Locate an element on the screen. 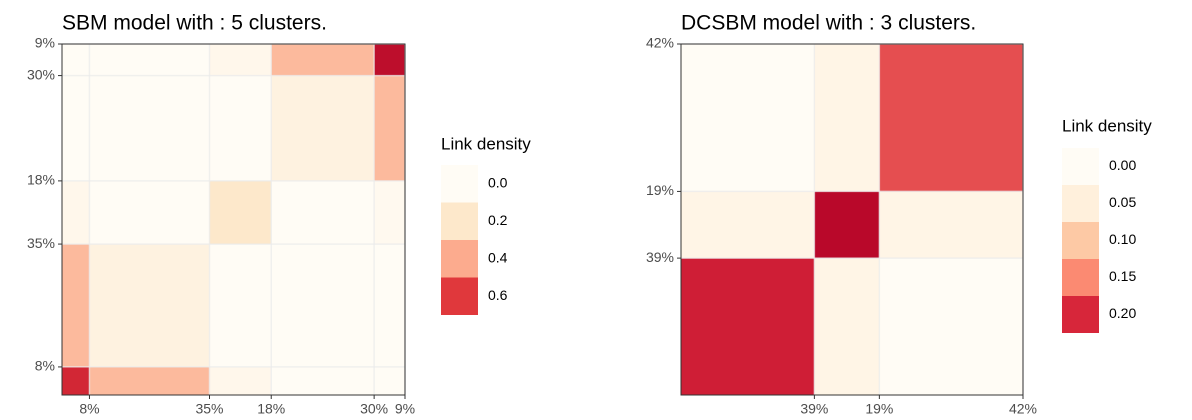  x-tick-label: 35% is located at coordinates (209, 409).